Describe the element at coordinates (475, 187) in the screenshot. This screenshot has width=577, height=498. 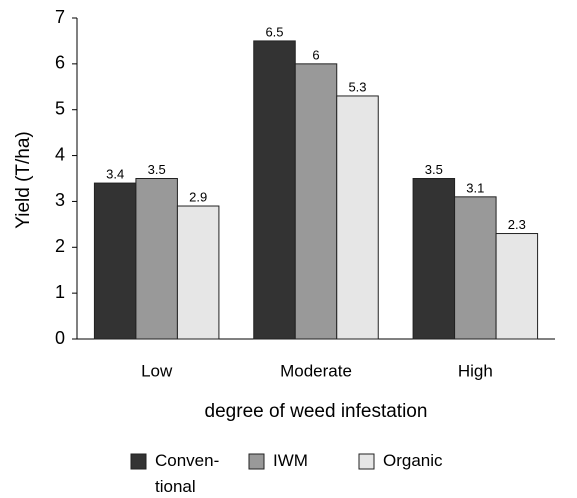
I see `value-label: 3.1` at that location.